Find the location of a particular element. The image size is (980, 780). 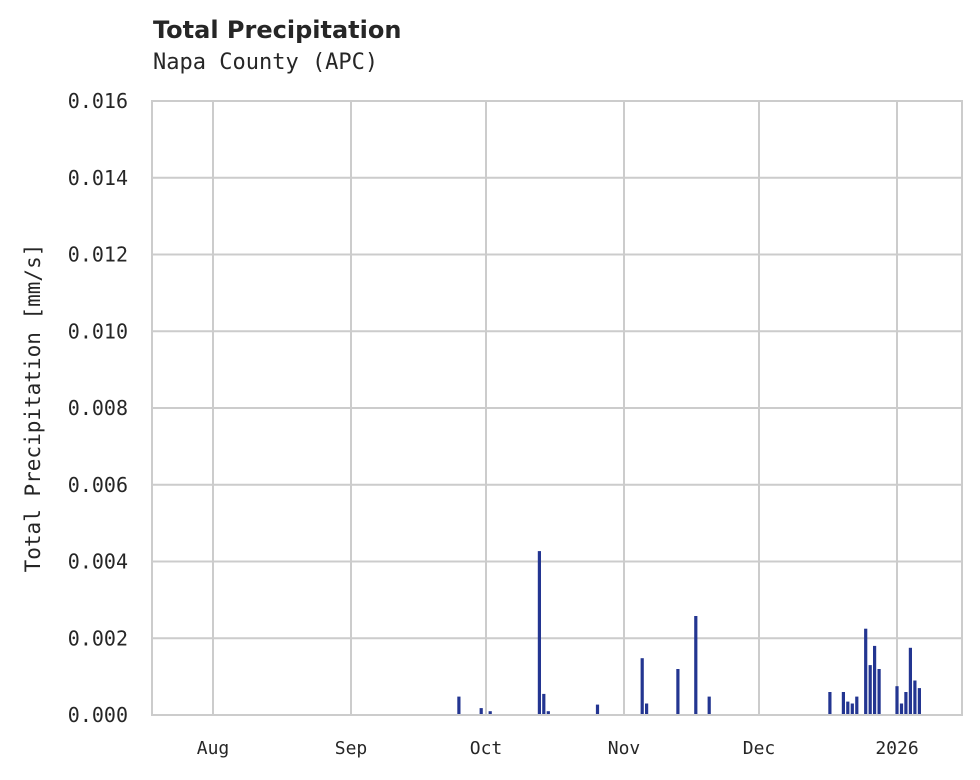

x-axis-ticks: Aug Sep Oct Nov Dec 2026 is located at coordinates (558, 748).